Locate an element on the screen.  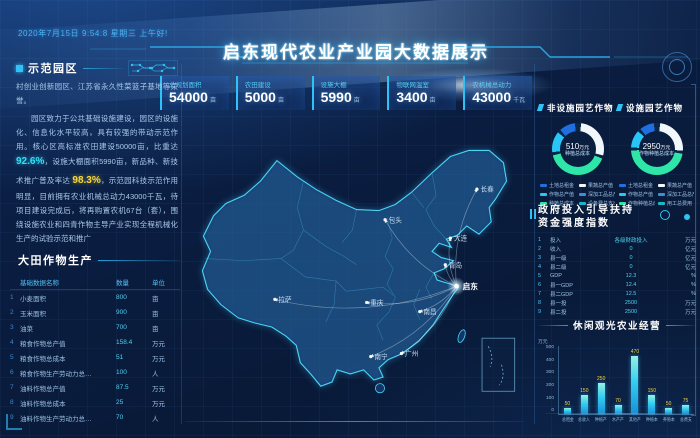
legend-label: 作物总产值 is located at coordinates (641, 195).